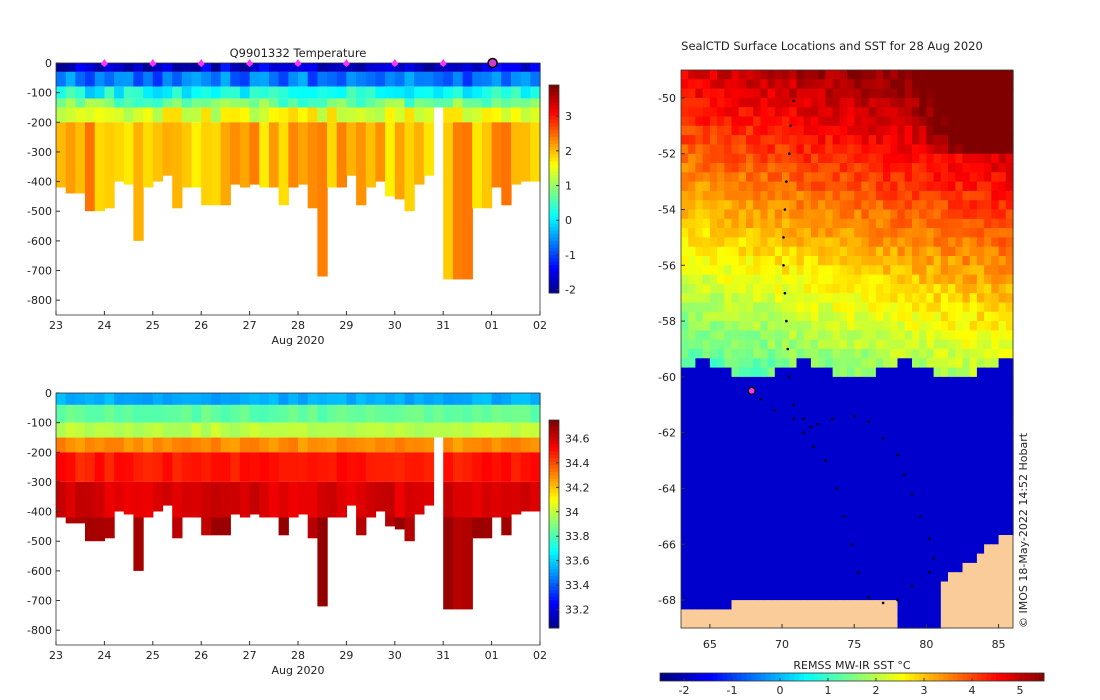  I want to click on lat-tick-label: -56, so click(667, 265).